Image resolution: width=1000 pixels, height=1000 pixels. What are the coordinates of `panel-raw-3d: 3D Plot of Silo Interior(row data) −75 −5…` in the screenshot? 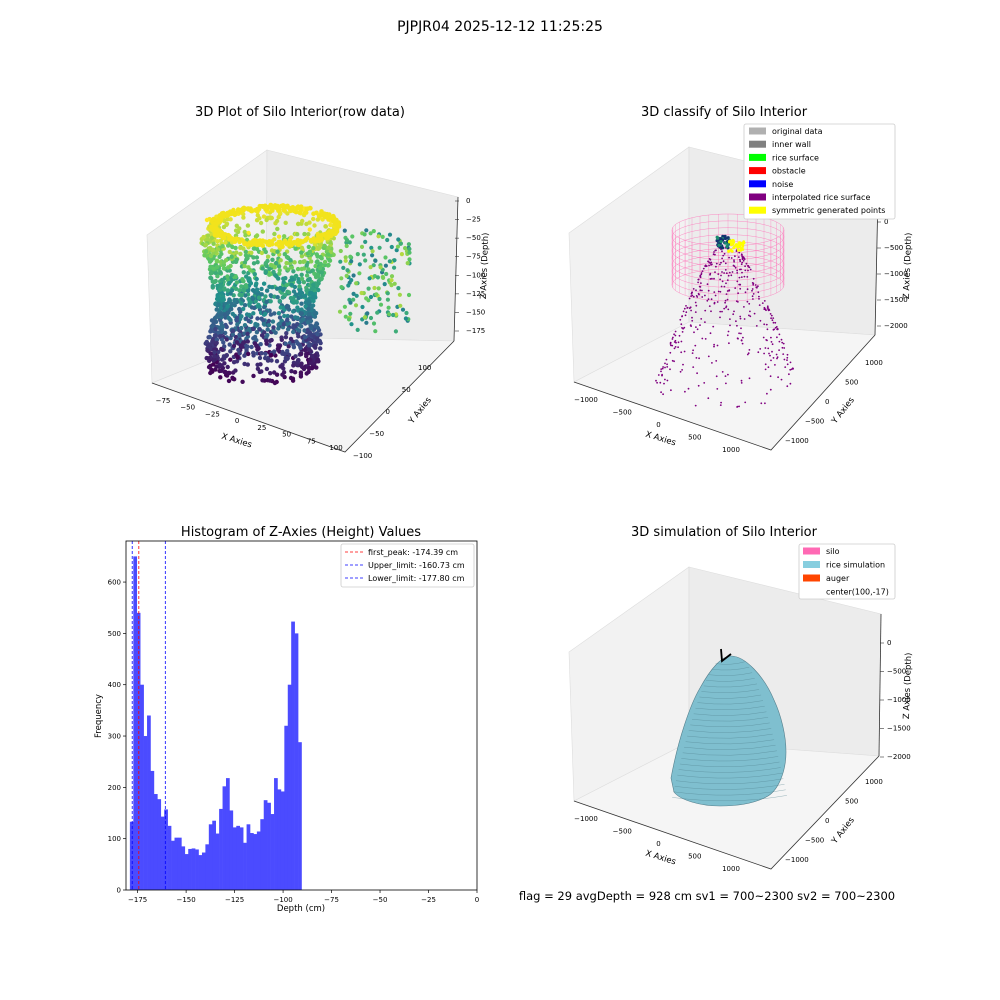 It's located at (318, 282).